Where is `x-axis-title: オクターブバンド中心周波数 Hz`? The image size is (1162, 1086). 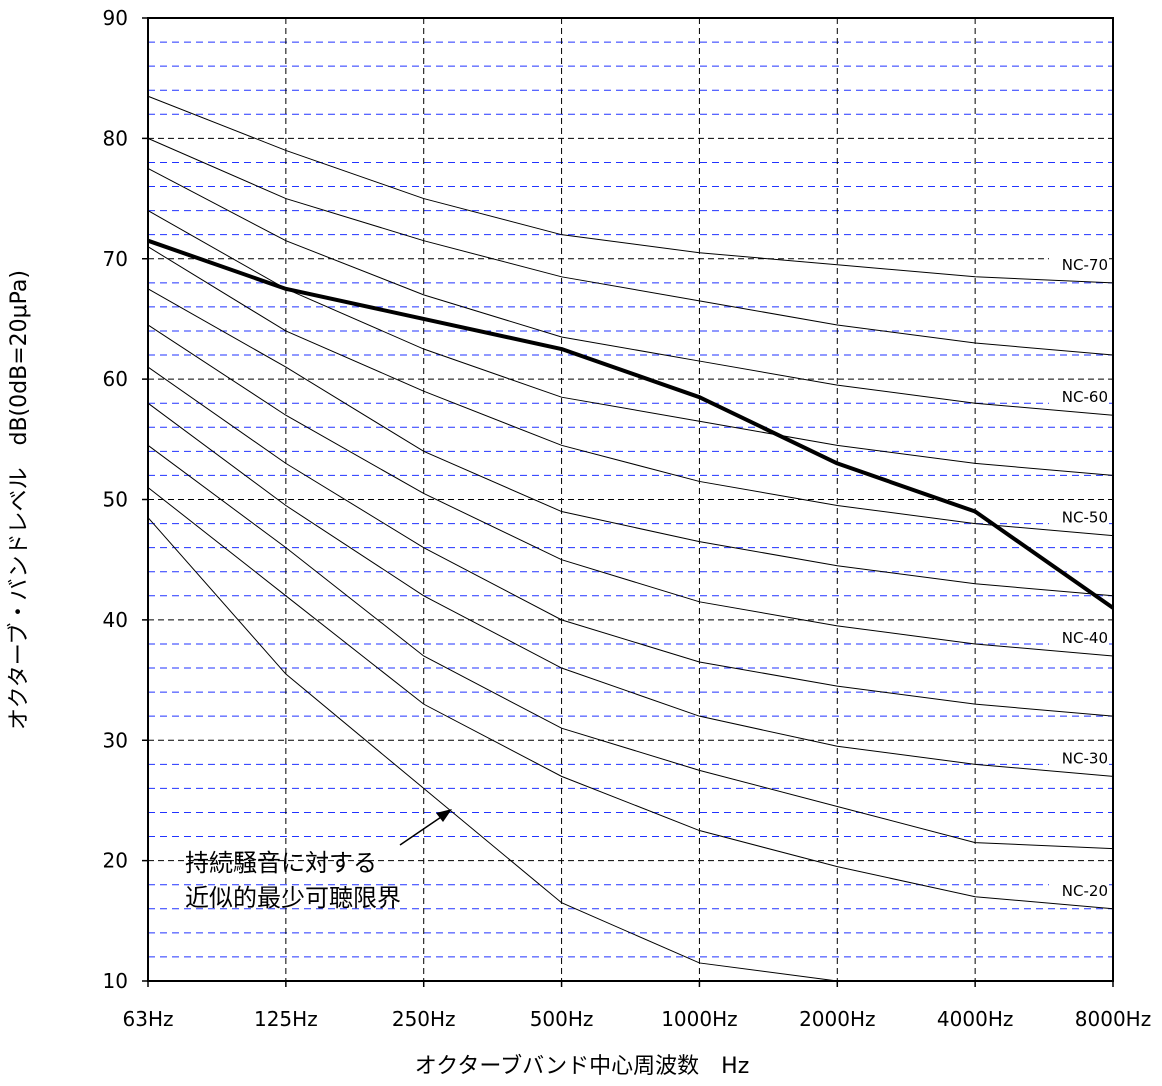
x-axis-title: オクターブバンド中心周波数 Hz is located at coordinates (582, 1066).